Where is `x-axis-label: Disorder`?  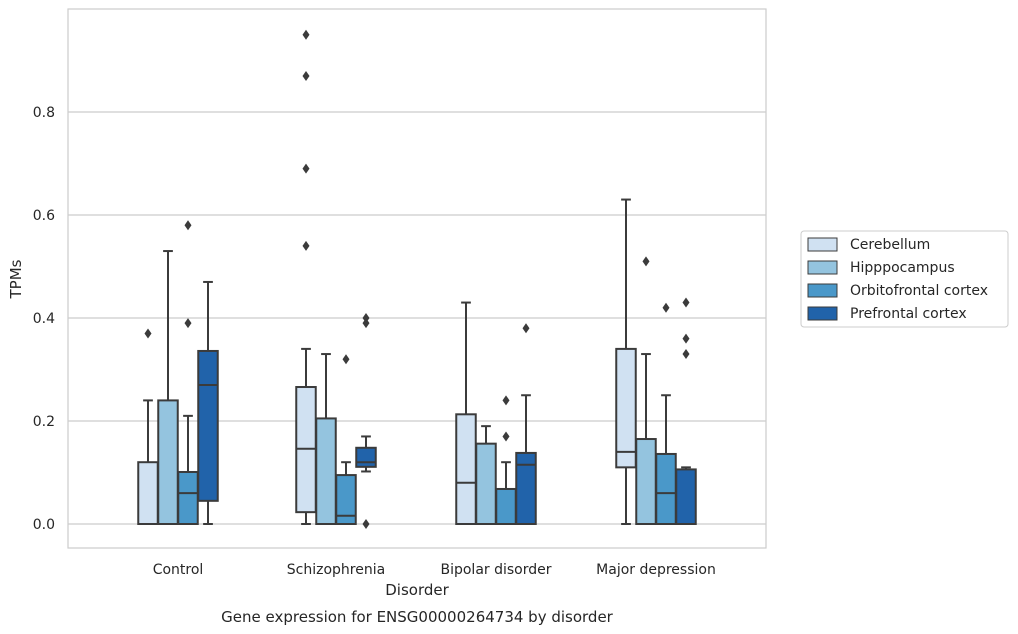 x-axis-label: Disorder is located at coordinates (417, 590).